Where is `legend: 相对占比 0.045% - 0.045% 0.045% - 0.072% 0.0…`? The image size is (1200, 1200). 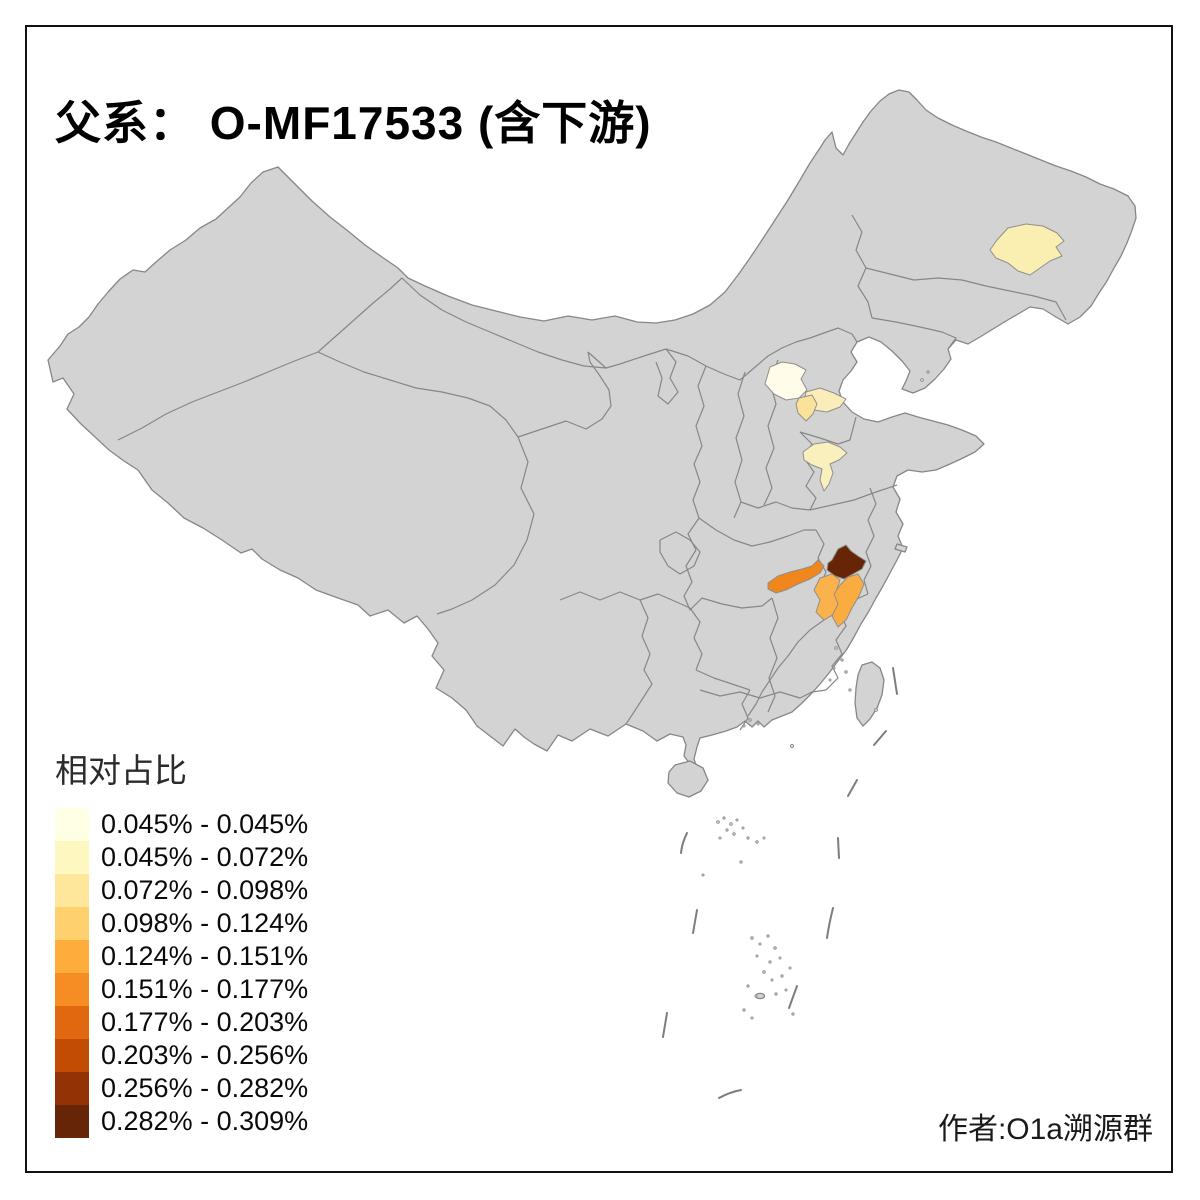
legend: 相对占比 0.045% - 0.045% 0.045% - 0.072% 0.0… is located at coordinates (181, 941).